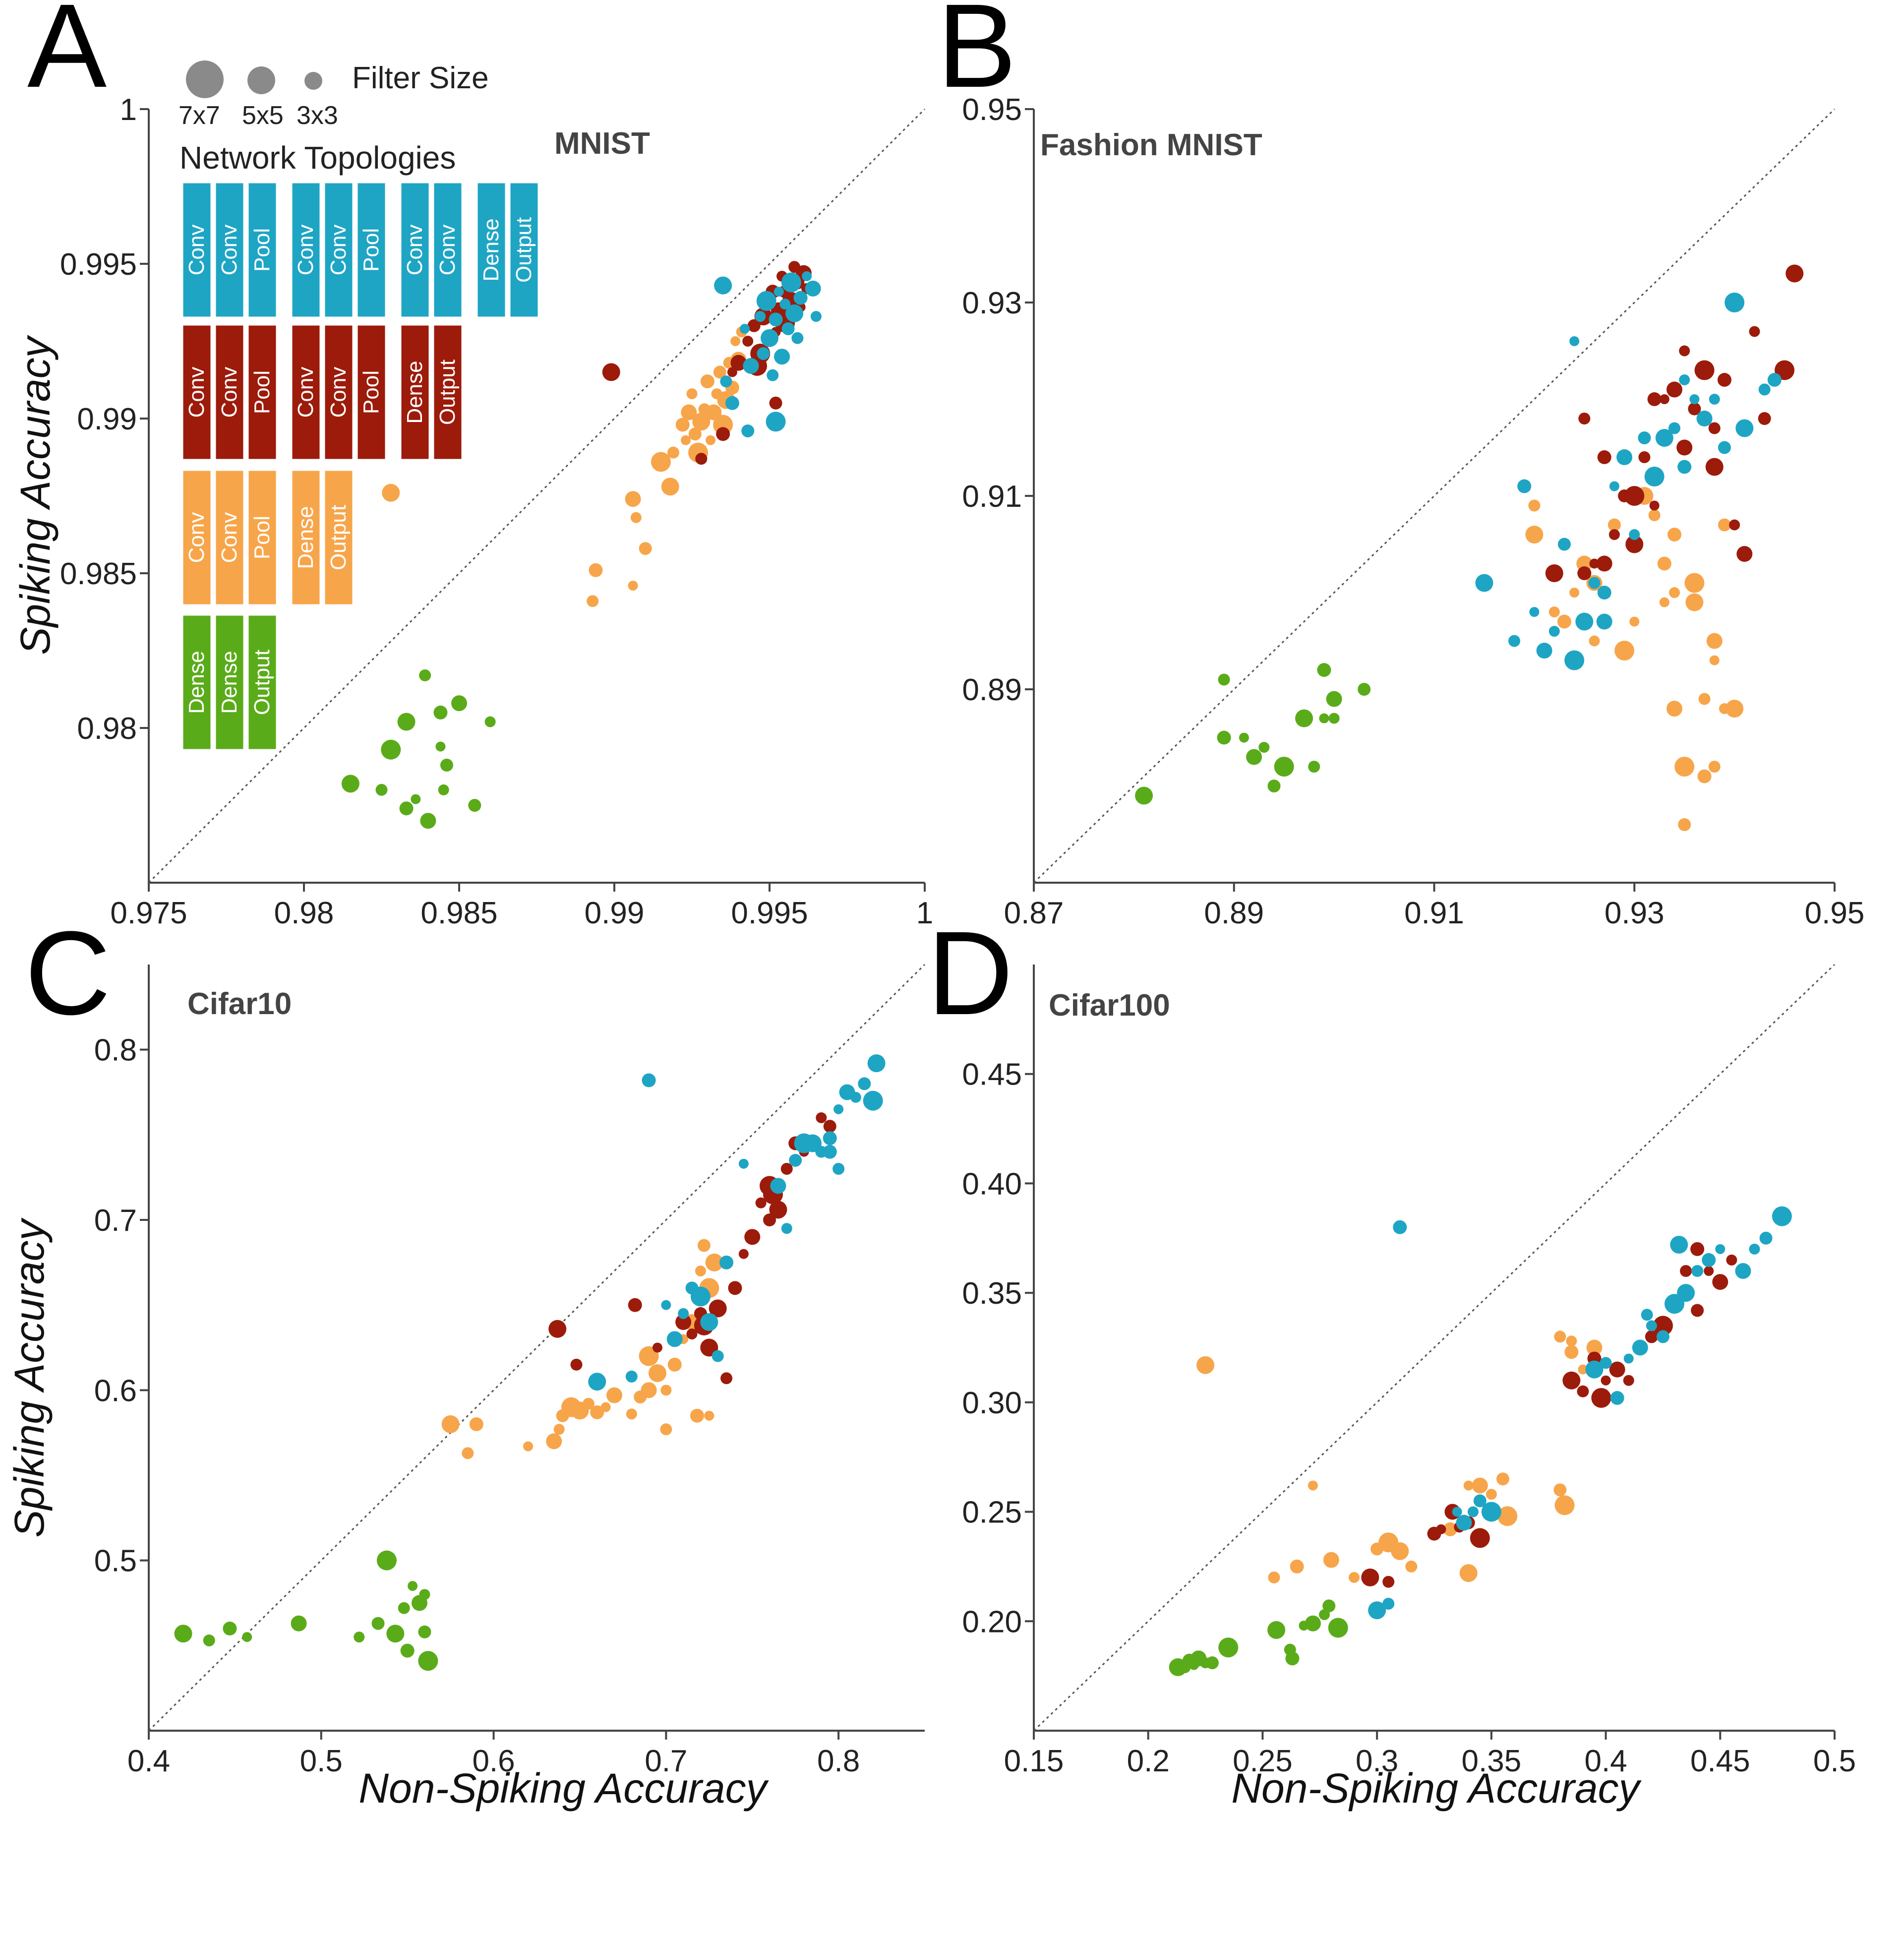 The height and width of the screenshot is (1934, 1904). I want to click on y-tick-label: 0.985, so click(98, 574).